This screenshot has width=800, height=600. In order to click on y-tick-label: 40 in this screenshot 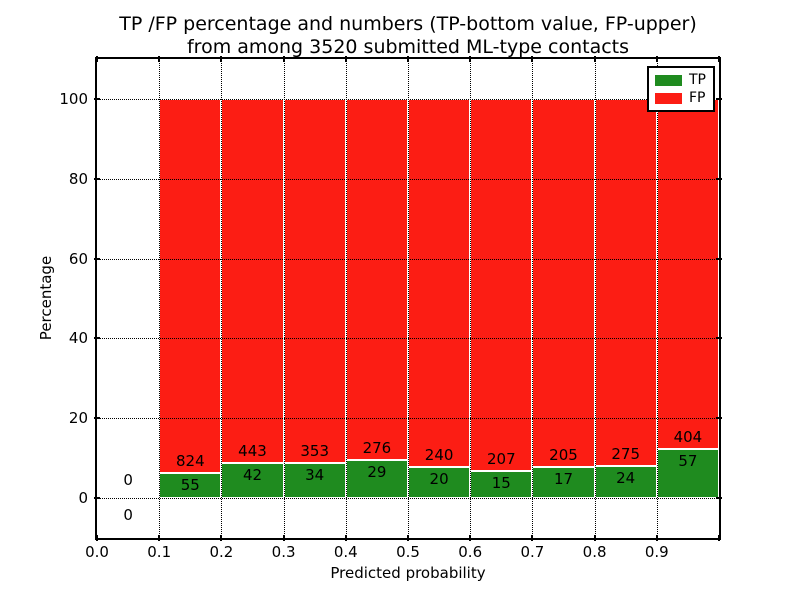, I will do `click(78, 338)`.